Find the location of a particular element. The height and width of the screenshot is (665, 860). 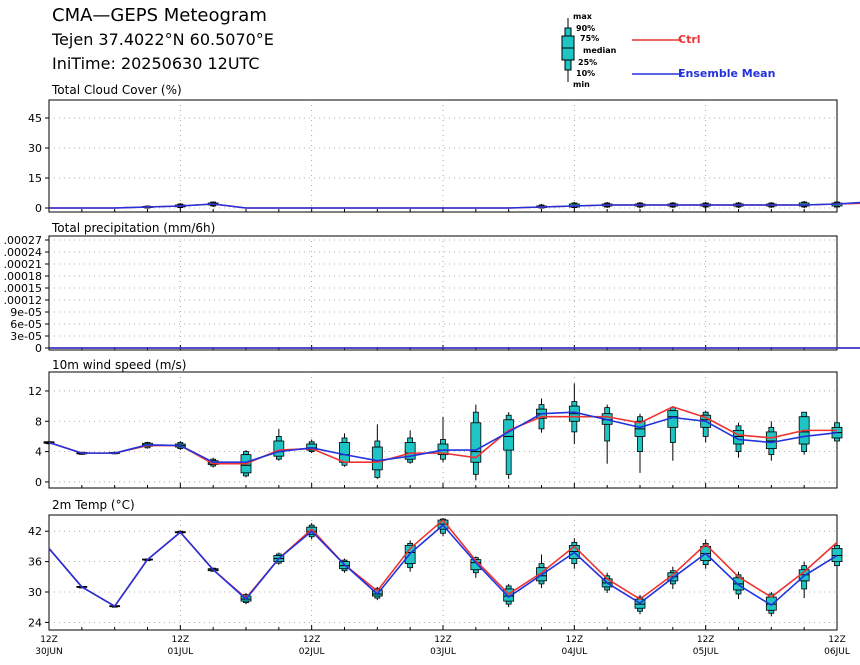

y-tick-label: 42 is located at coordinates (35, 531).